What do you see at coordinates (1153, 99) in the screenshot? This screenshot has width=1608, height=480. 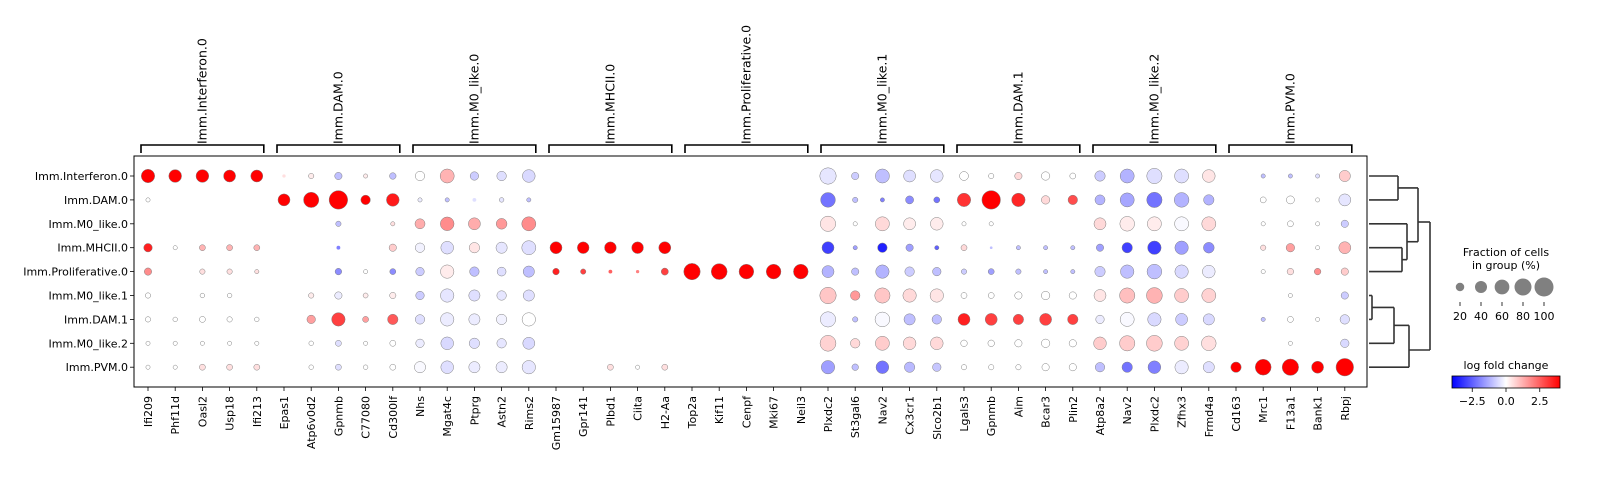 I see `group-label: Imm.M0_like.2` at bounding box center [1153, 99].